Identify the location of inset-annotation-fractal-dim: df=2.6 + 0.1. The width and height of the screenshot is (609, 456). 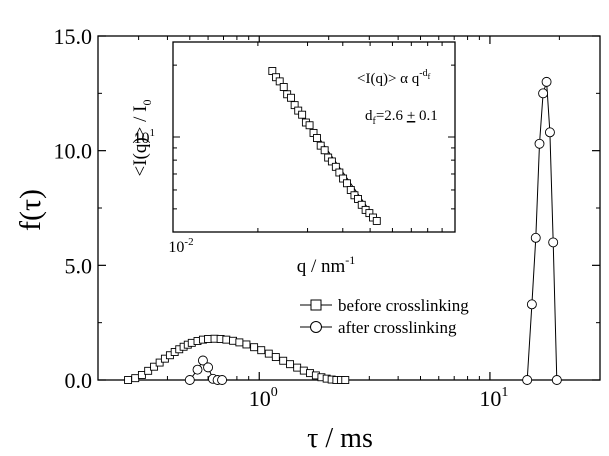
(401, 117).